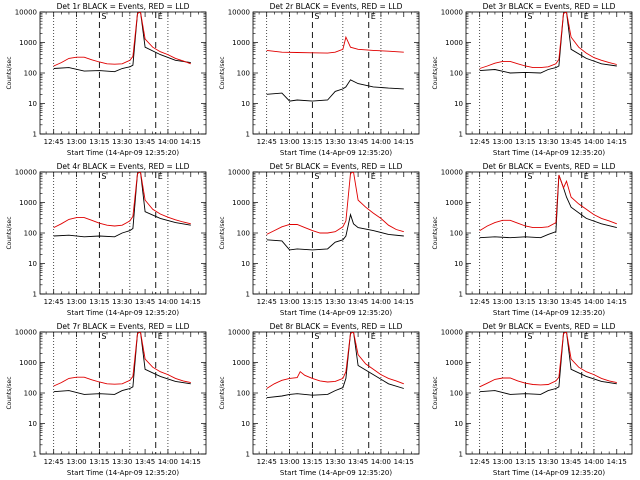 The width and height of the screenshot is (640, 480). I want to click on panel-title: Det 5r BLACK = Events, RED = LLD, so click(336, 166).